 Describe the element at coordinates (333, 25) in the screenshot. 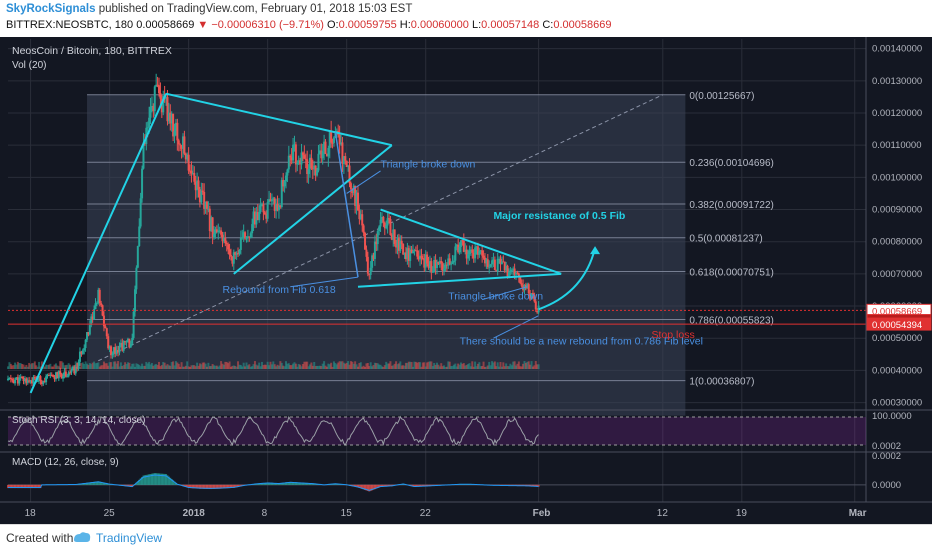

I see `open-label: O:` at that location.